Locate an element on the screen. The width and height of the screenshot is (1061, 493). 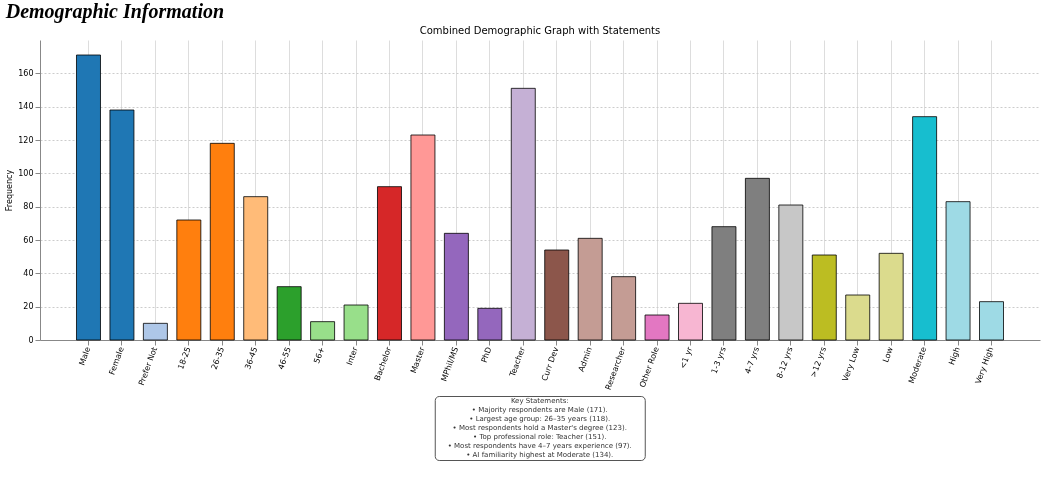
x-tick-label: Low is located at coordinates (888, 354).